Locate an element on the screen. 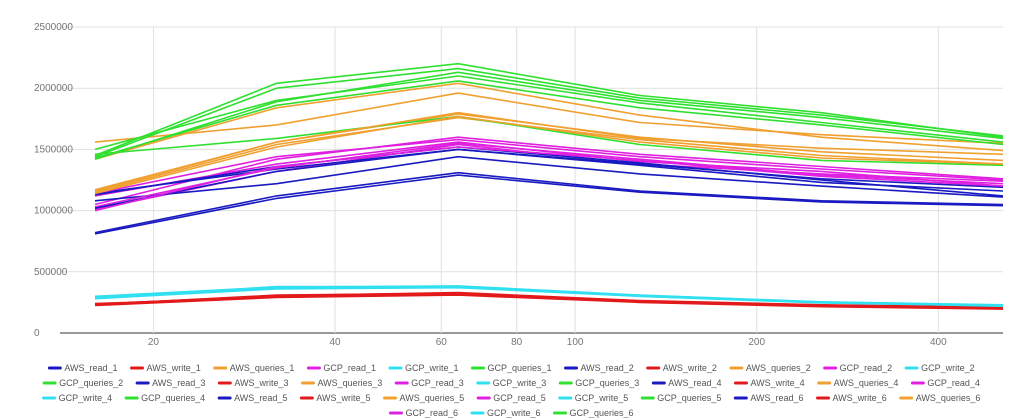 This screenshot has width=1024, height=418. legend-label: GCP_write_5 is located at coordinates (602, 398).